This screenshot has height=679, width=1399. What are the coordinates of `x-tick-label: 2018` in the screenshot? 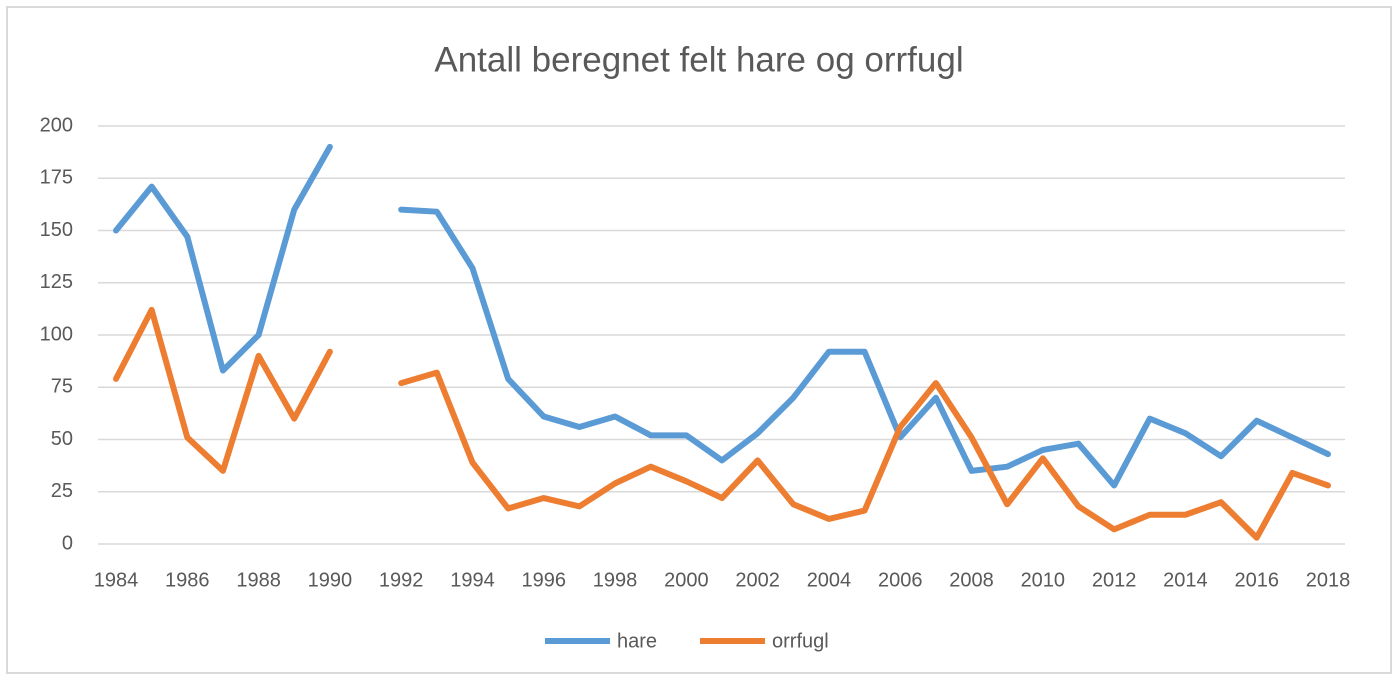 It's located at (1328, 580).